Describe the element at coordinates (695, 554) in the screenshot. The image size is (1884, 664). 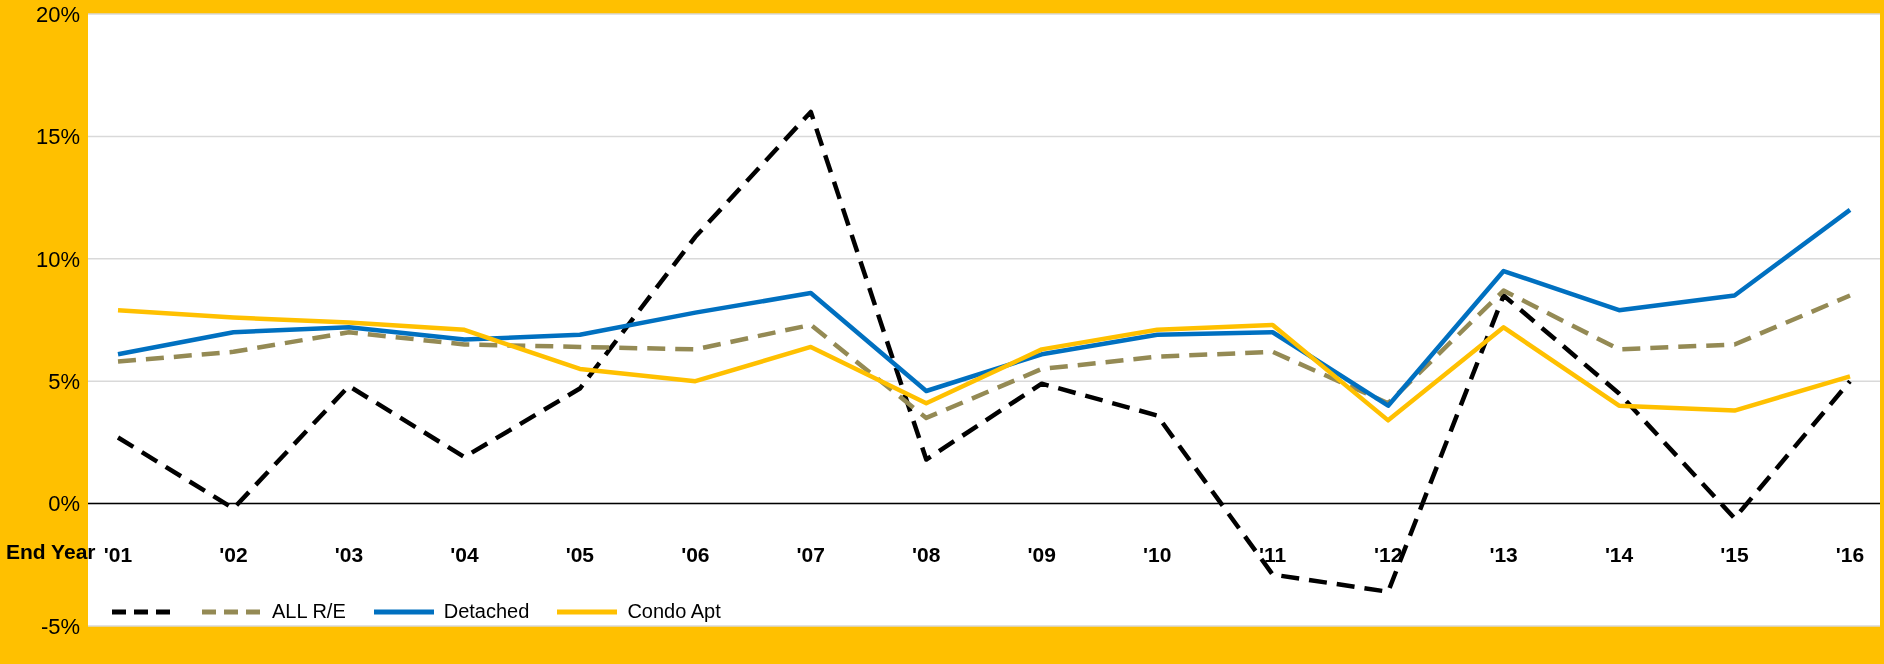
I see `x-tick-label: '06` at that location.